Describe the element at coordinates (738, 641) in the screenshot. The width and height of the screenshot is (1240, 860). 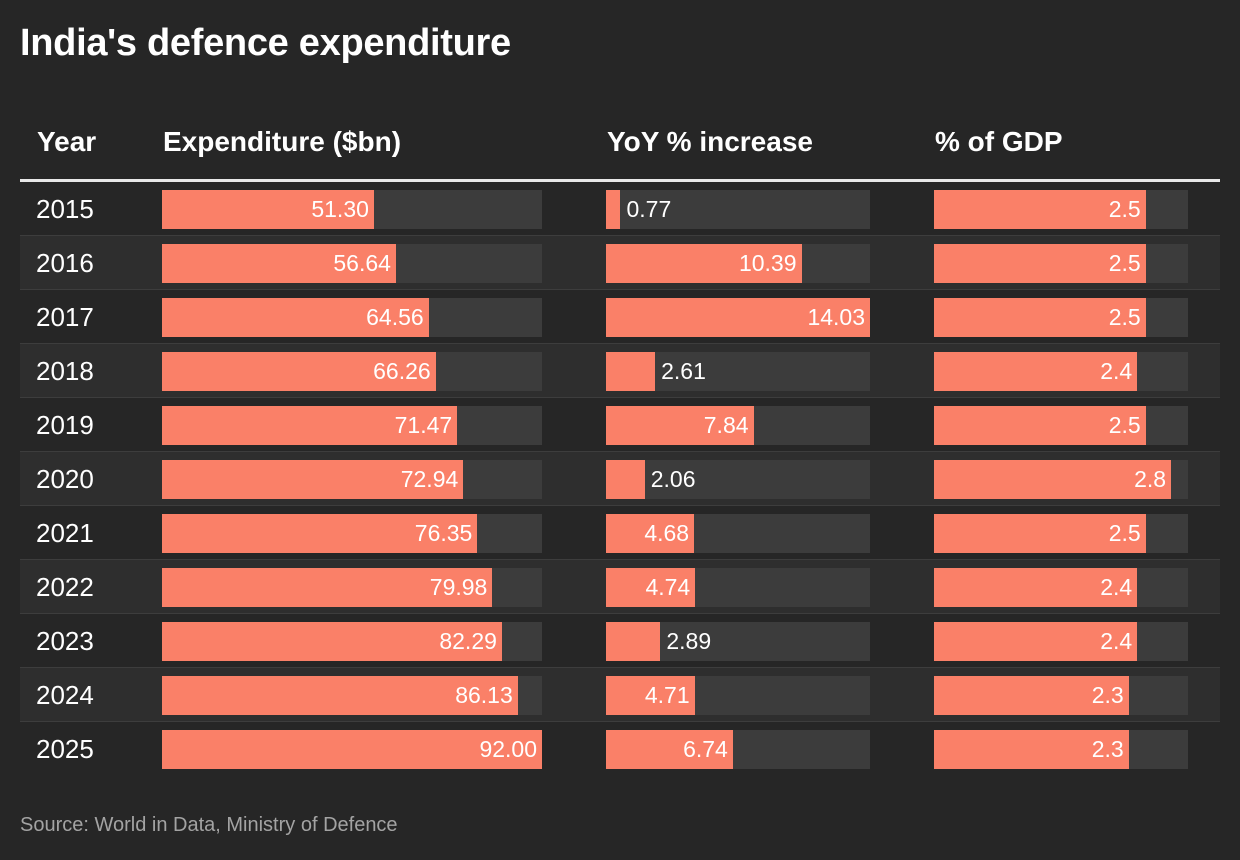
I see `yoy-increase-bar-track: 2.89` at that location.